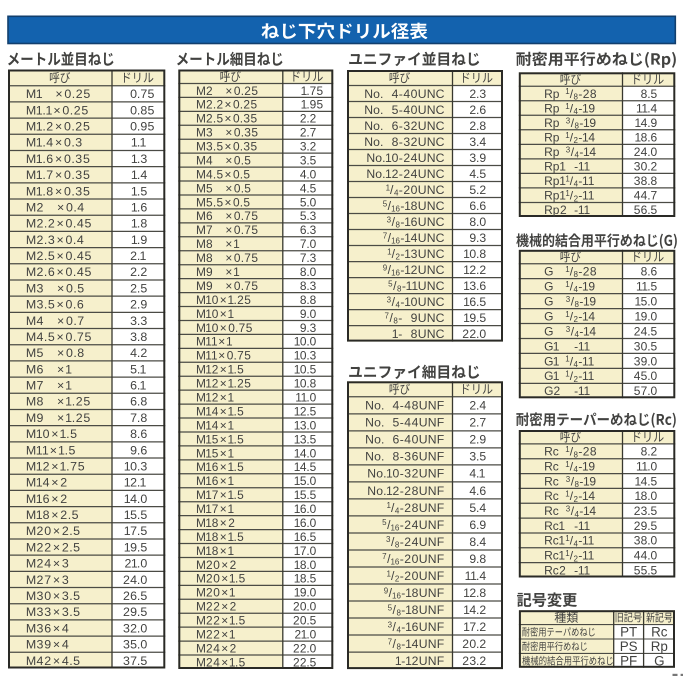 The image size is (683, 683). What do you see at coordinates (216, 635) in the screenshot?
I see `svg-text: M22×1` at bounding box center [216, 635].